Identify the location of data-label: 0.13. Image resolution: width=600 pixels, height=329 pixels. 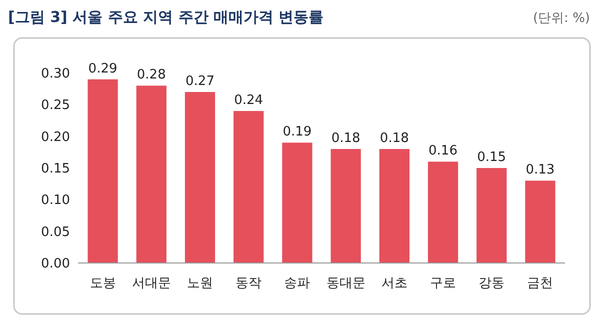
(540, 170).